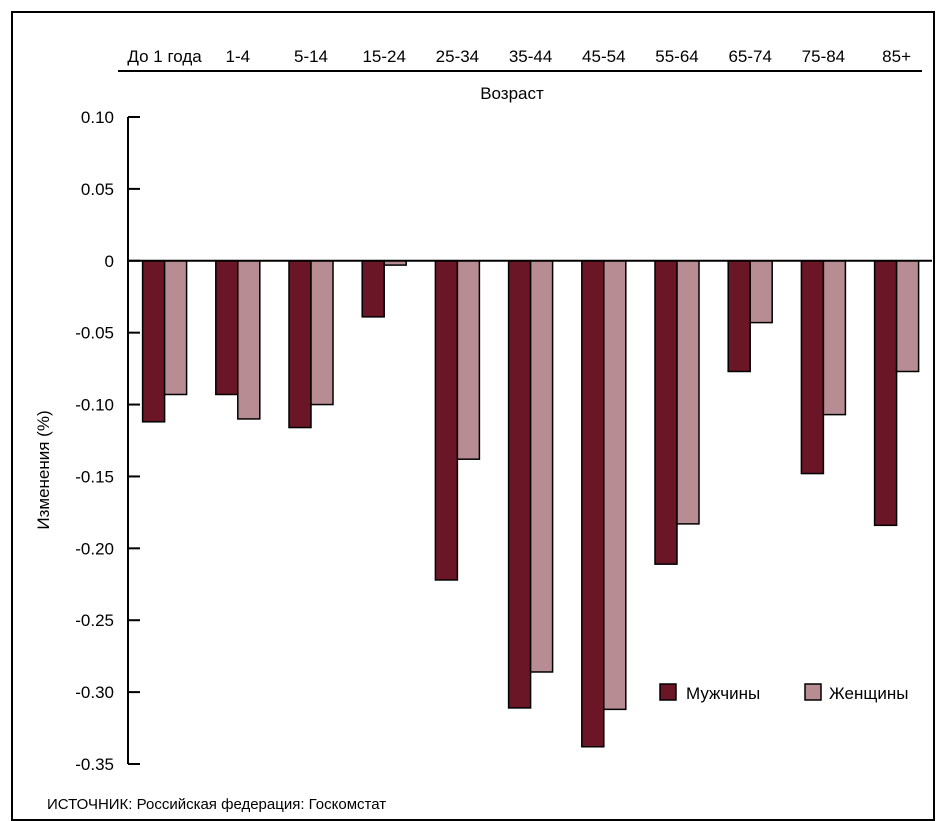 This screenshot has height=821, width=946. Describe the element at coordinates (238, 56) in the screenshot. I see `x-tick-label: 1-4` at that location.